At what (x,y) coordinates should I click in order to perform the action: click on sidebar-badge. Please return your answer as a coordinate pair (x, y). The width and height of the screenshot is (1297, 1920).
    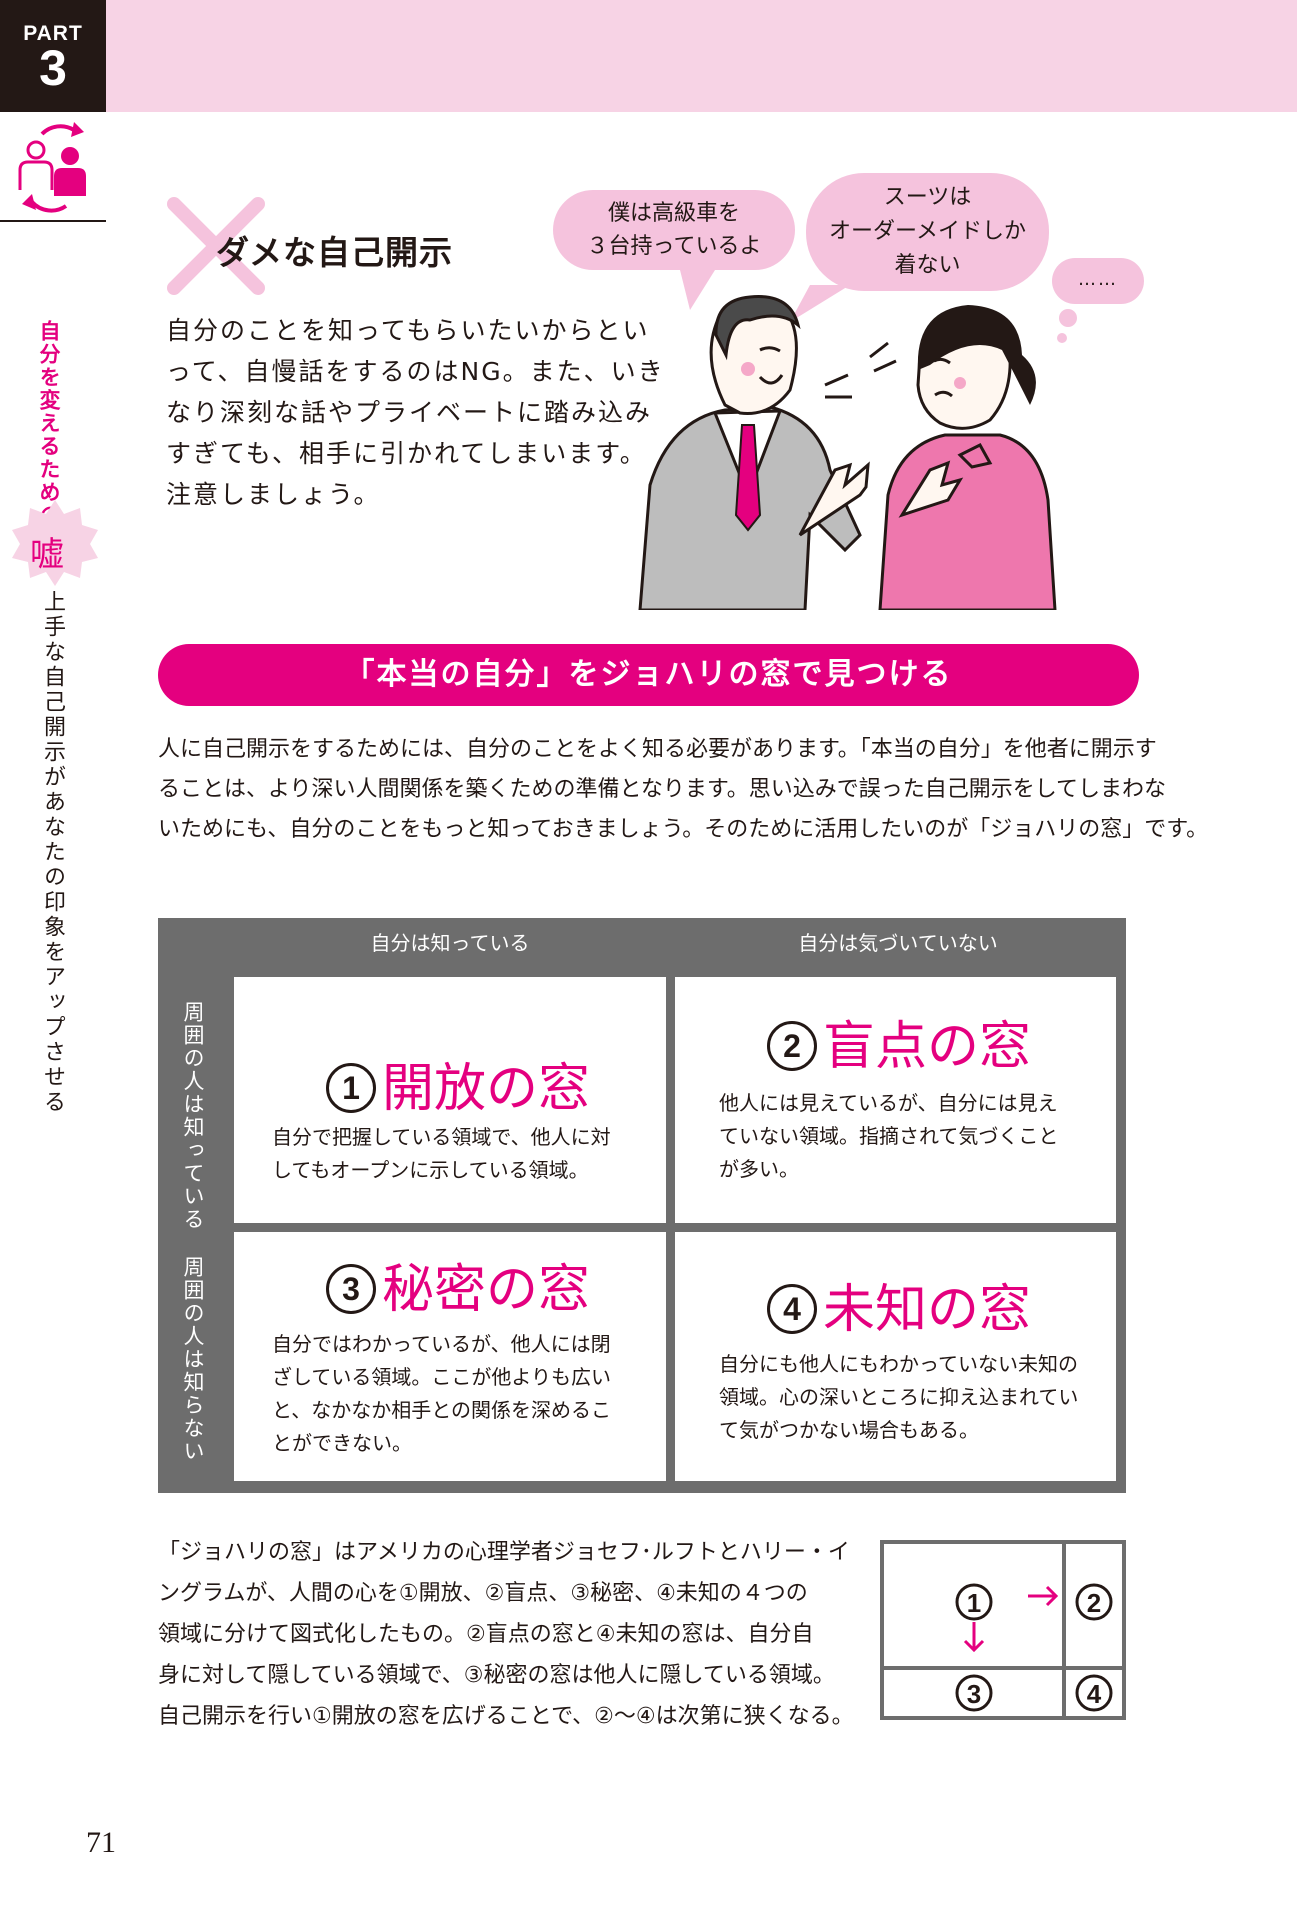
    Looking at the image, I should click on (55, 545).